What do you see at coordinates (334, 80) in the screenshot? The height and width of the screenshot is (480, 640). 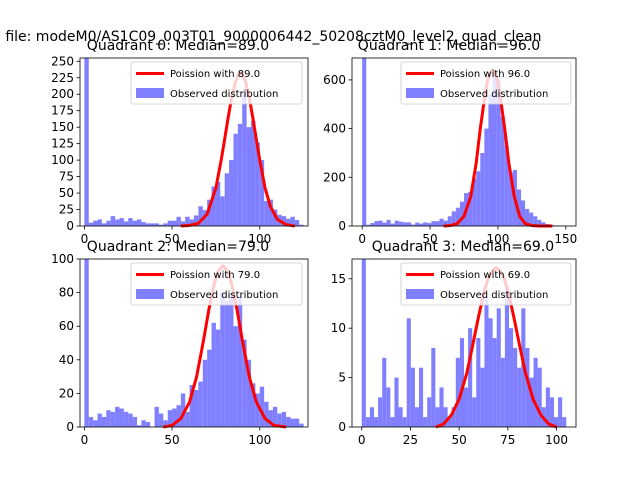 I see `y-tick-label: 600` at bounding box center [334, 80].